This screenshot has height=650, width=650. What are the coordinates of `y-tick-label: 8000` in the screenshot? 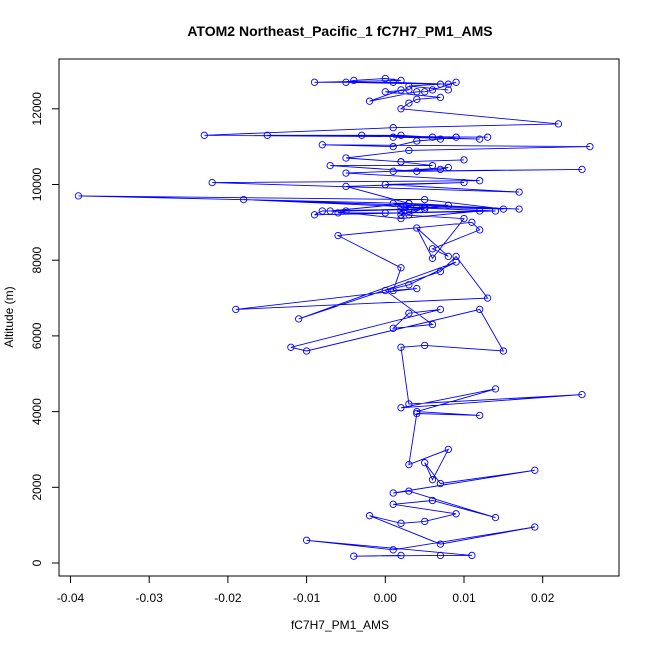 It's located at (37, 260).